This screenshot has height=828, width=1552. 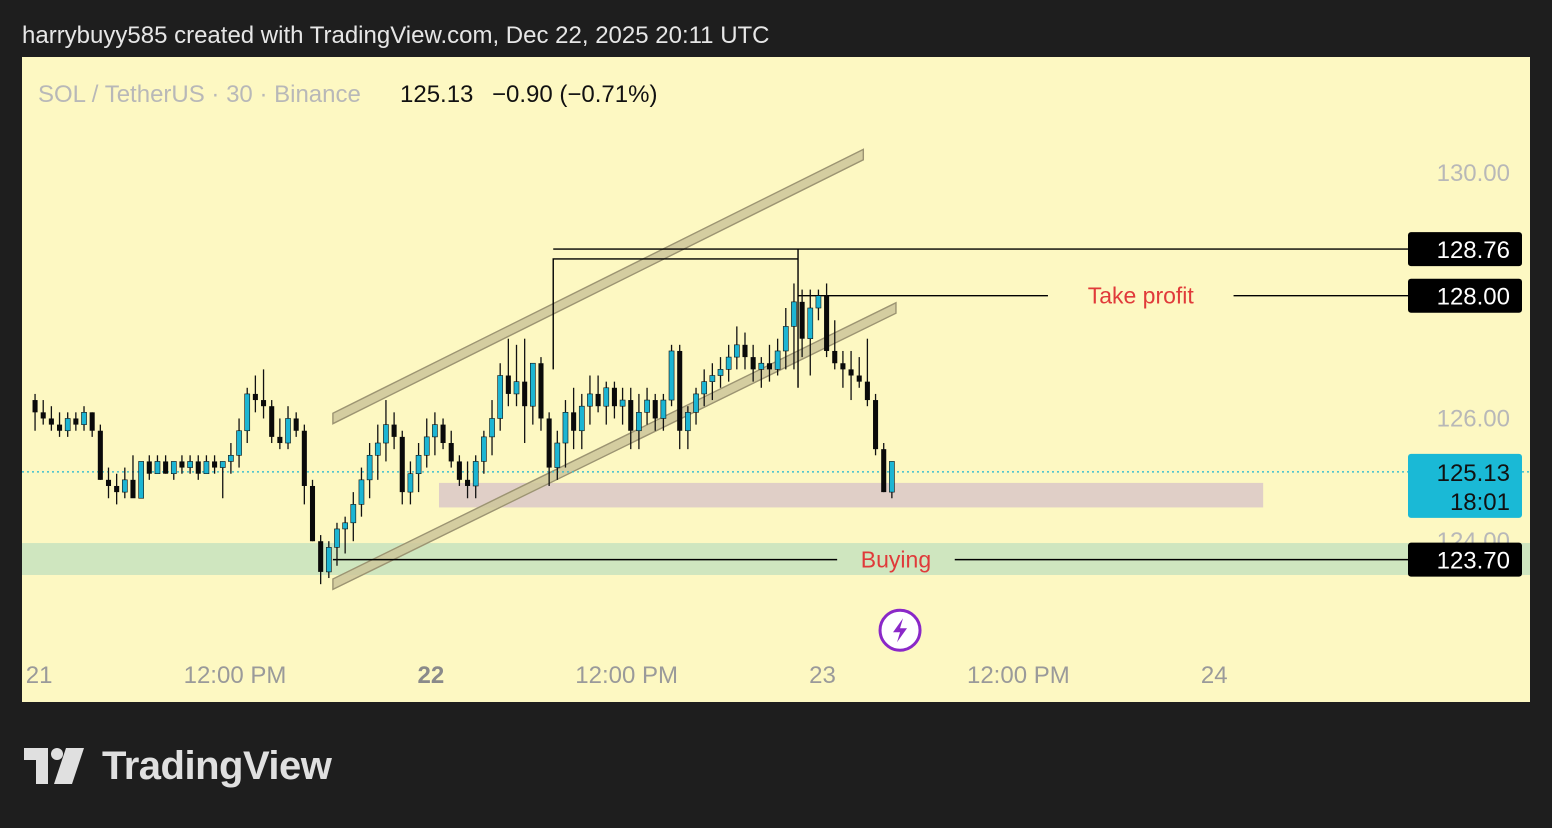 What do you see at coordinates (822, 675) in the screenshot?
I see `x-tick-label: 23` at bounding box center [822, 675].